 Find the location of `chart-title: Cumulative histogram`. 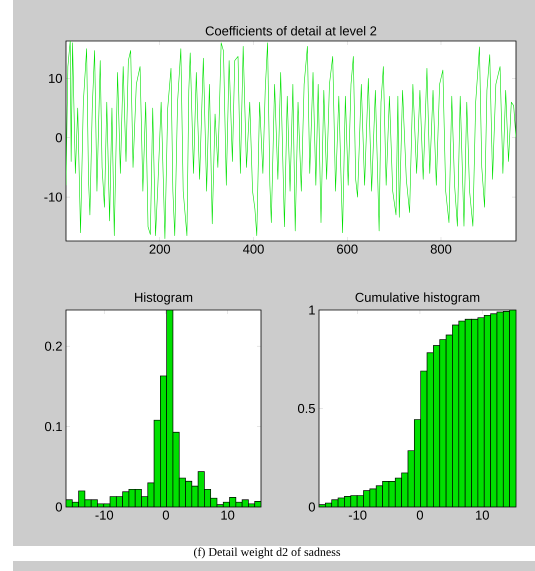

chart-title: Cumulative histogram is located at coordinates (418, 298).